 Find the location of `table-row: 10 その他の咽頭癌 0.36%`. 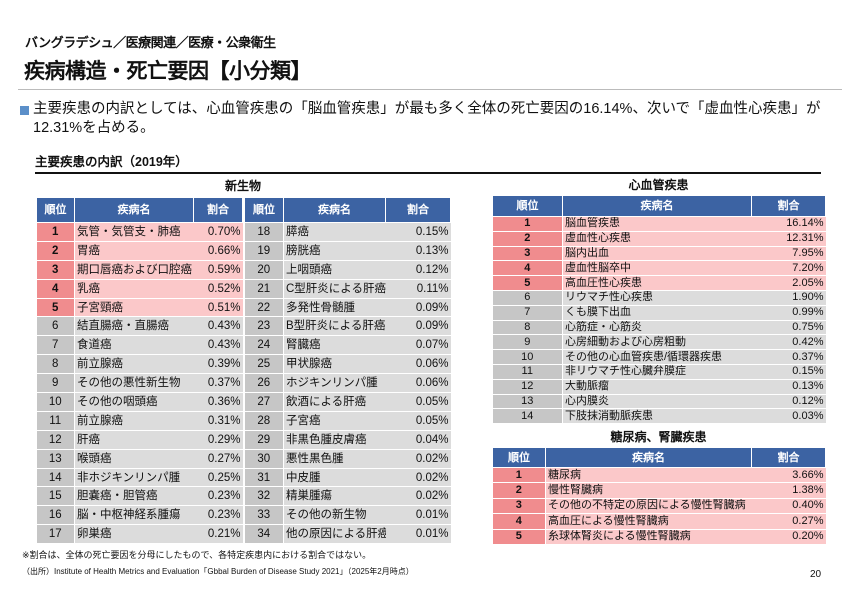

table-row: 10 その他の咽頭癌 0.36% is located at coordinates (139, 402).